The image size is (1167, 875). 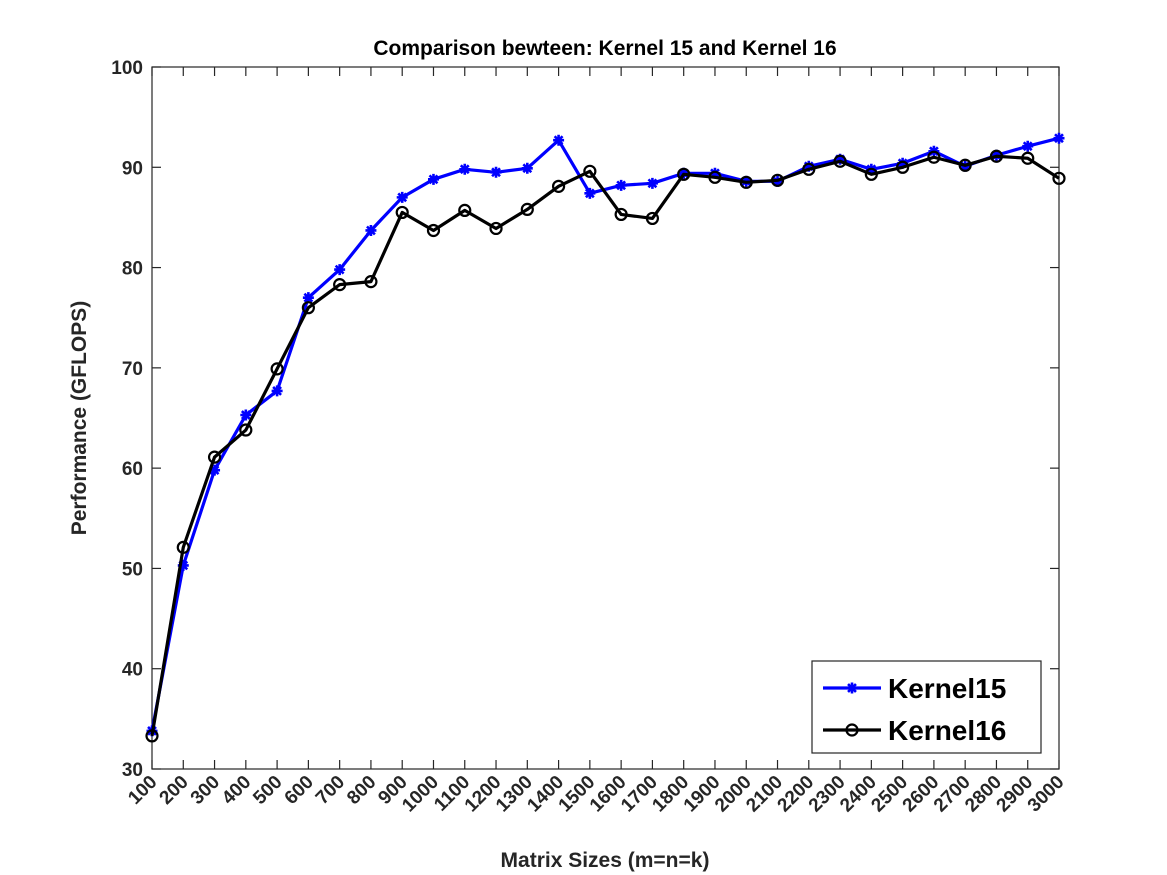 I want to click on x-tick-label: 500, so click(x=267, y=790).